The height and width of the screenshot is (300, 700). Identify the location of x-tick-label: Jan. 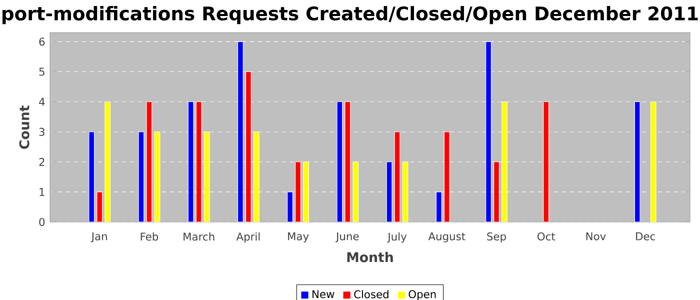
(98, 237).